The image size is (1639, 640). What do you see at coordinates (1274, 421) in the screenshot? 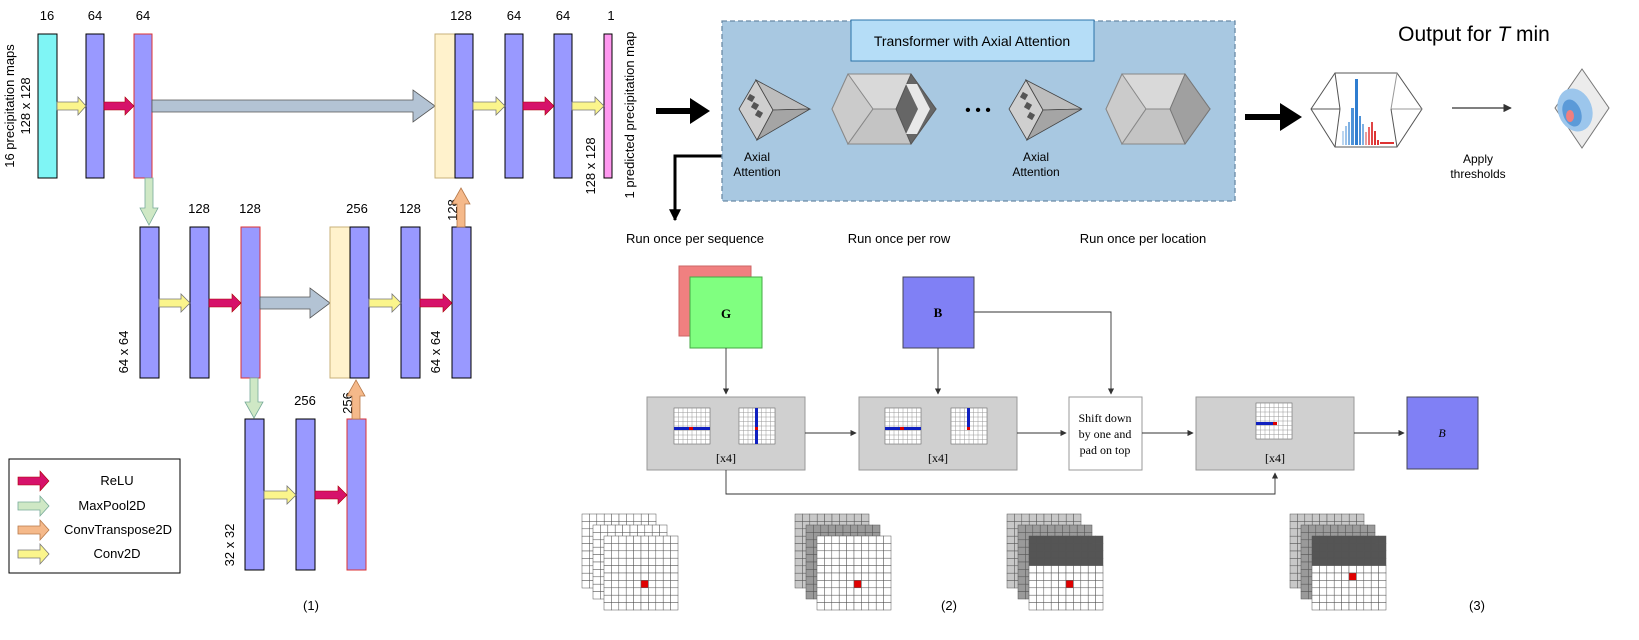
I see `grid-icon-row-half` at bounding box center [1274, 421].